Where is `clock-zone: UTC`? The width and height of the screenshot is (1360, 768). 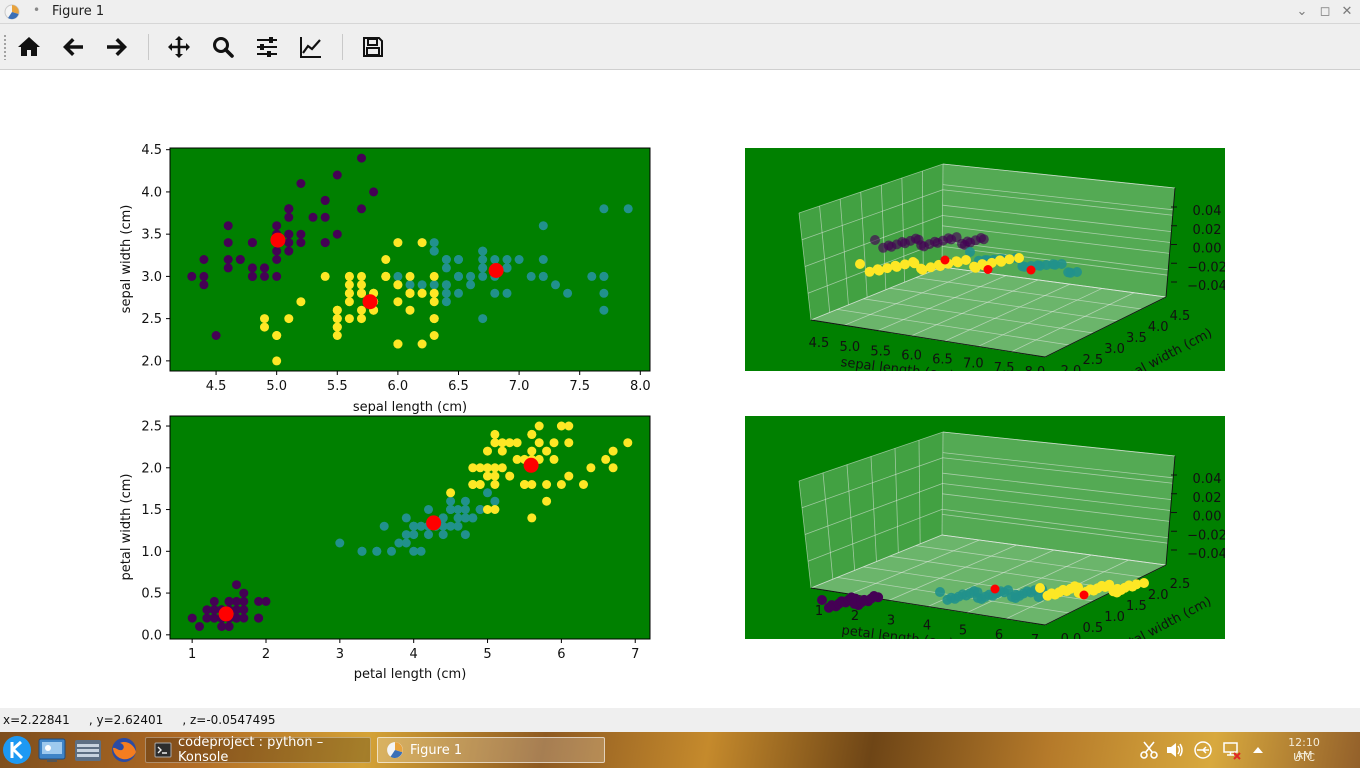 clock-zone: UTC is located at coordinates (1304, 757).